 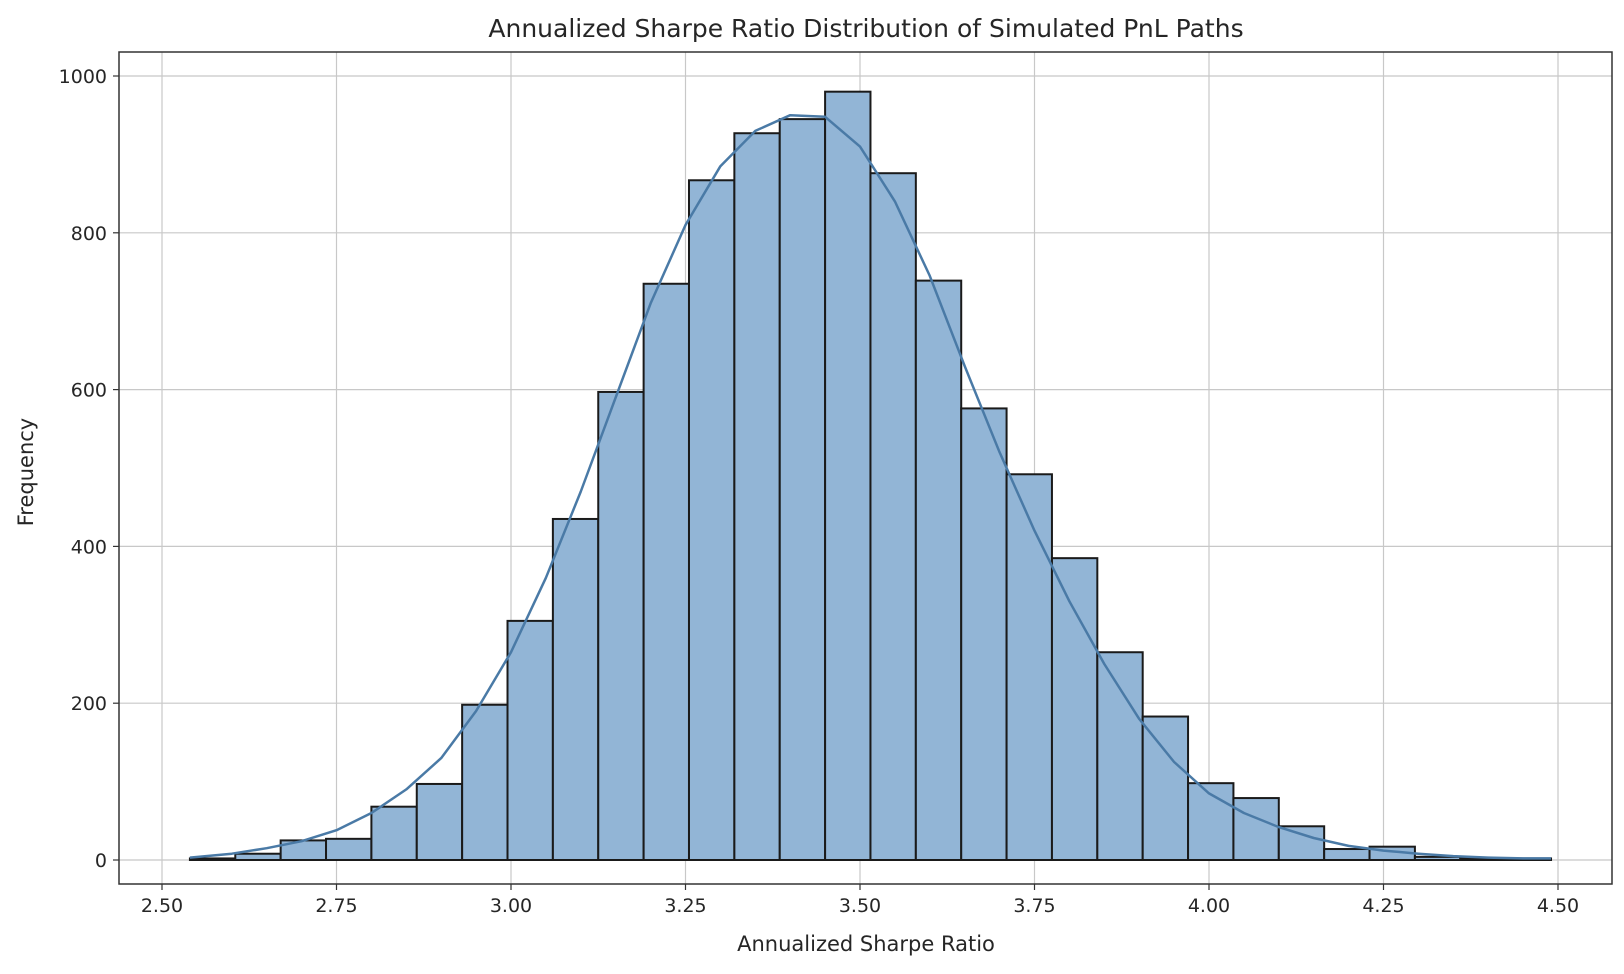 I want to click on y-tick-label: 800, so click(x=89, y=234).